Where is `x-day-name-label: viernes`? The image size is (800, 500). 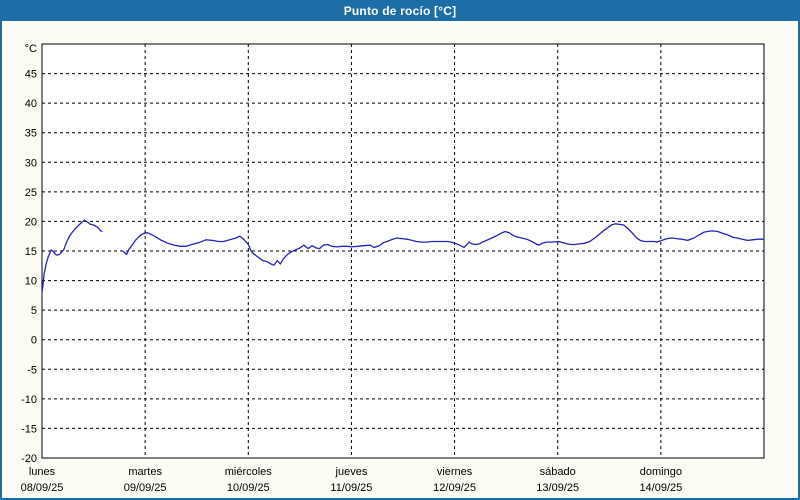
x-day-name-label: viernes is located at coordinates (455, 472).